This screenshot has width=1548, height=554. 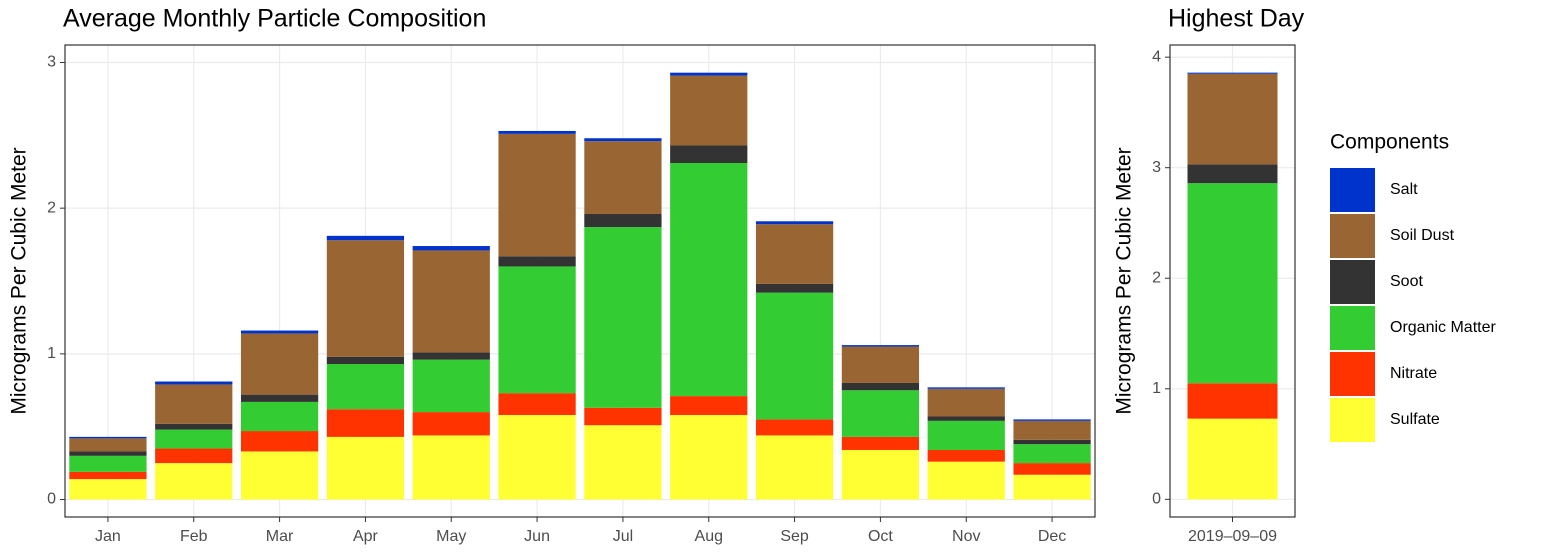 I want to click on x-tick-label: May, so click(x=451, y=536).